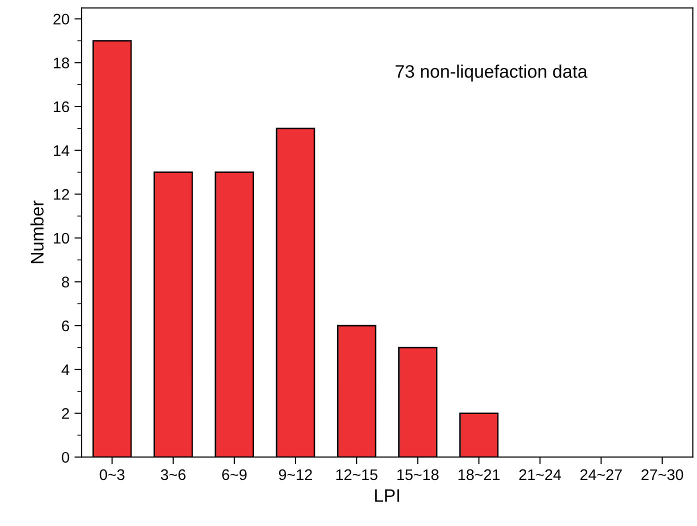 This screenshot has height=526, width=697. I want to click on y-tick-label: 6, so click(66, 326).